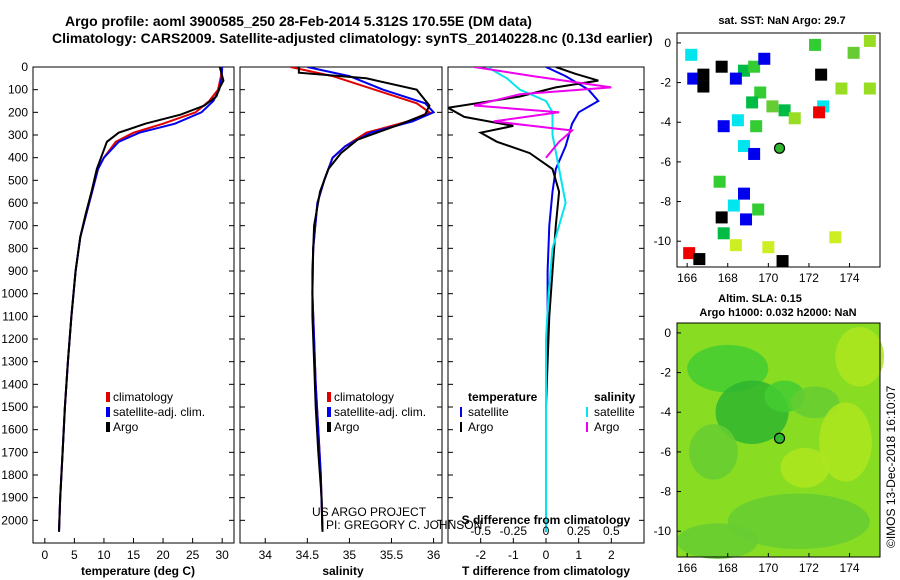 The image size is (900, 580). I want to click on legend-swatch-s-argo, so click(587, 427).